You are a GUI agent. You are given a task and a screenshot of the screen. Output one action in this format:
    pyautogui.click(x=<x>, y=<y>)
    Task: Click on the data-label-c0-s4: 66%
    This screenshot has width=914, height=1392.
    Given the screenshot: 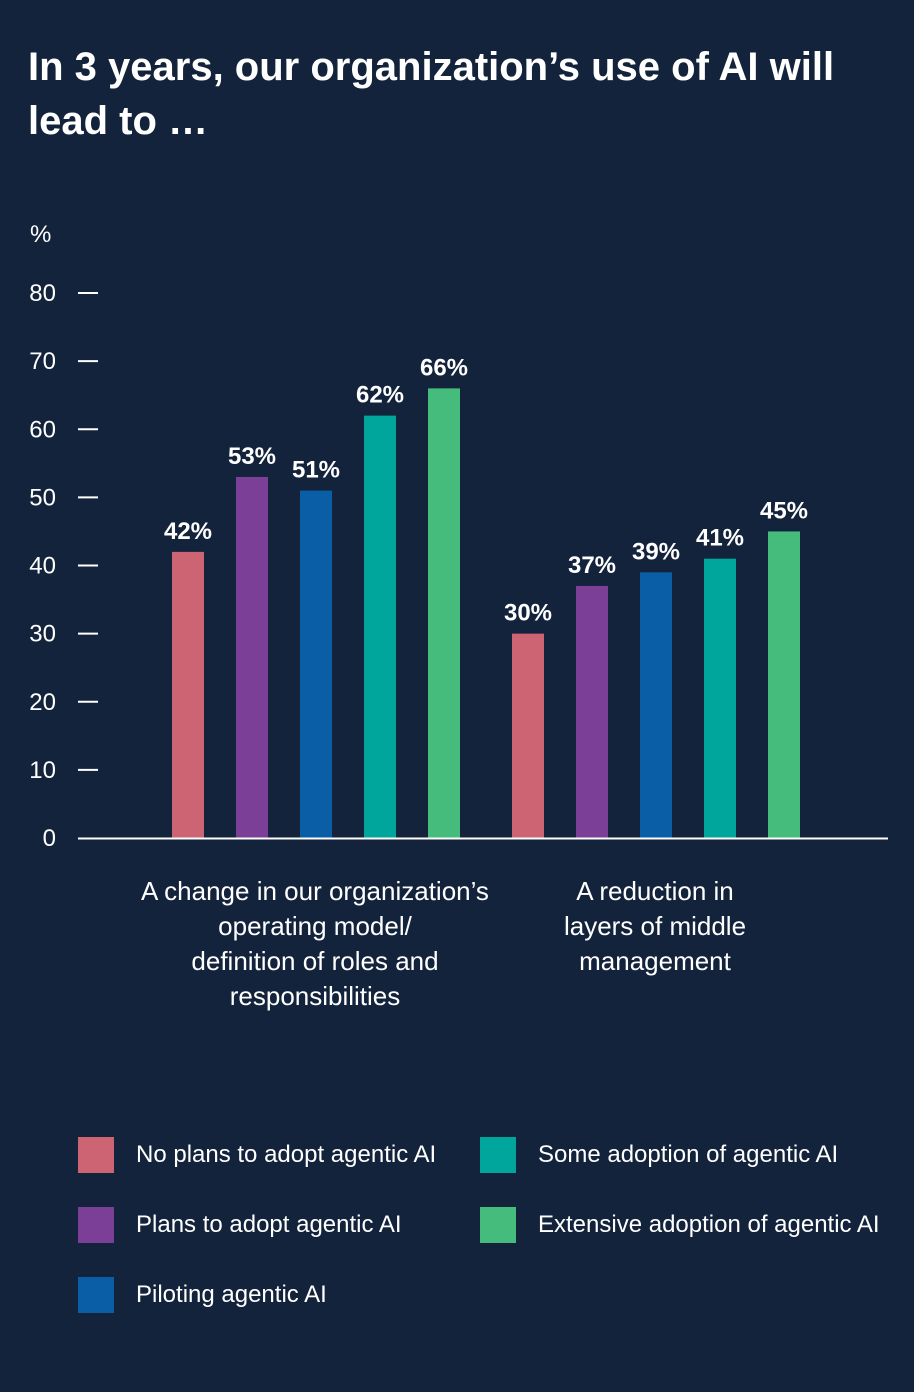 What is the action you would take?
    pyautogui.click(x=444, y=367)
    